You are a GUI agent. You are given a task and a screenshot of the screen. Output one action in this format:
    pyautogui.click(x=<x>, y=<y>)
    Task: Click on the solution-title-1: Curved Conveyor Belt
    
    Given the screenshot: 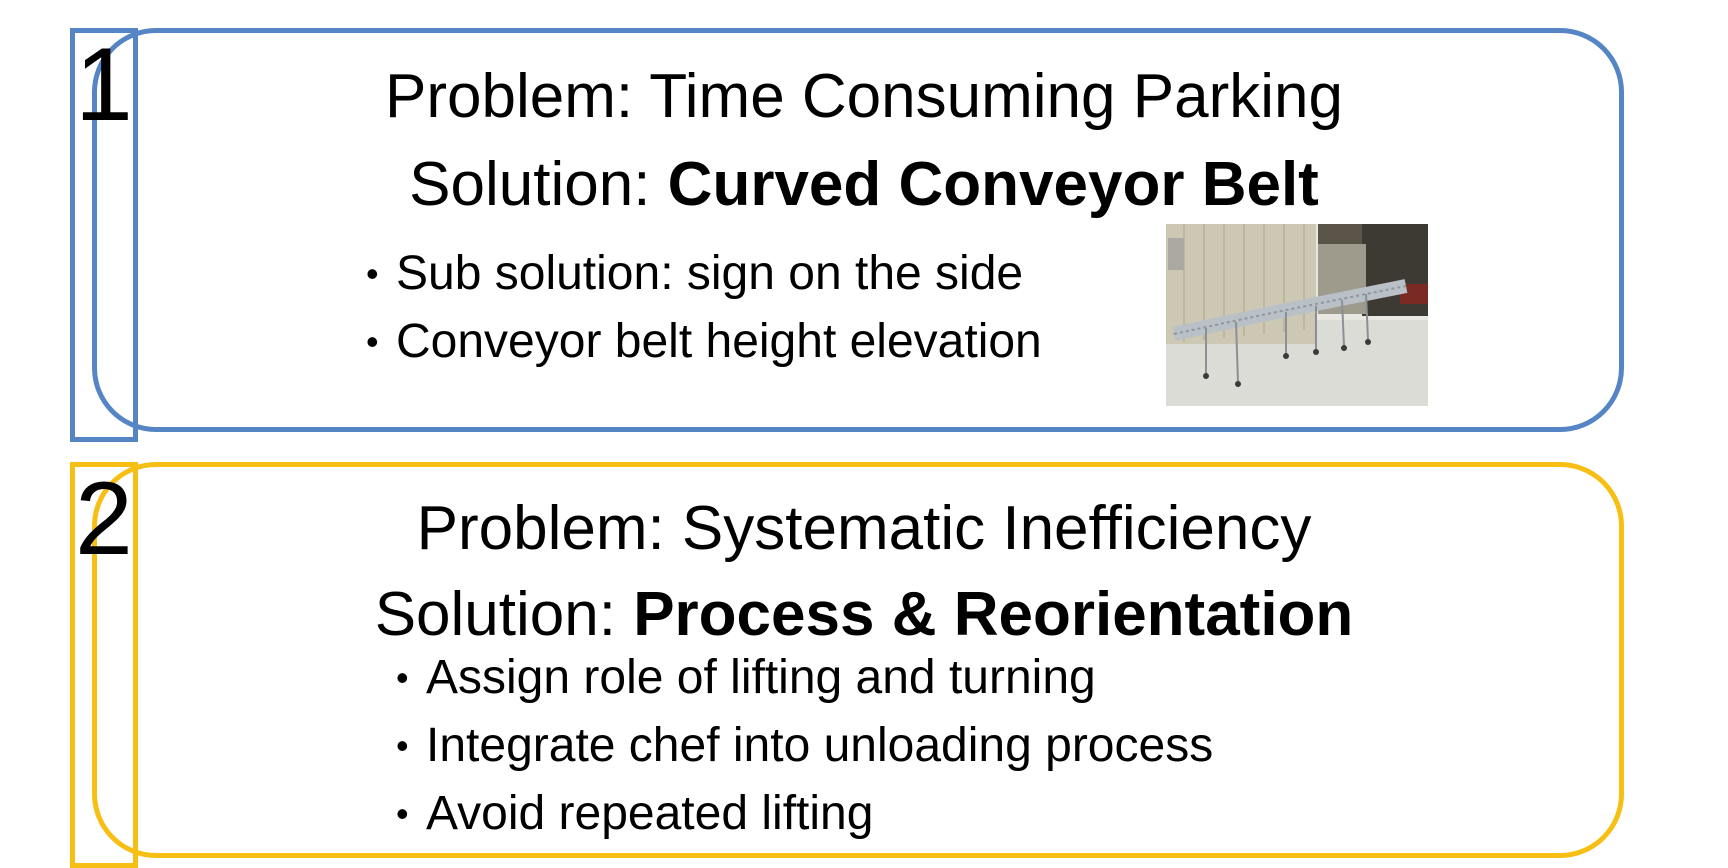 What is the action you would take?
    pyautogui.click(x=993, y=184)
    